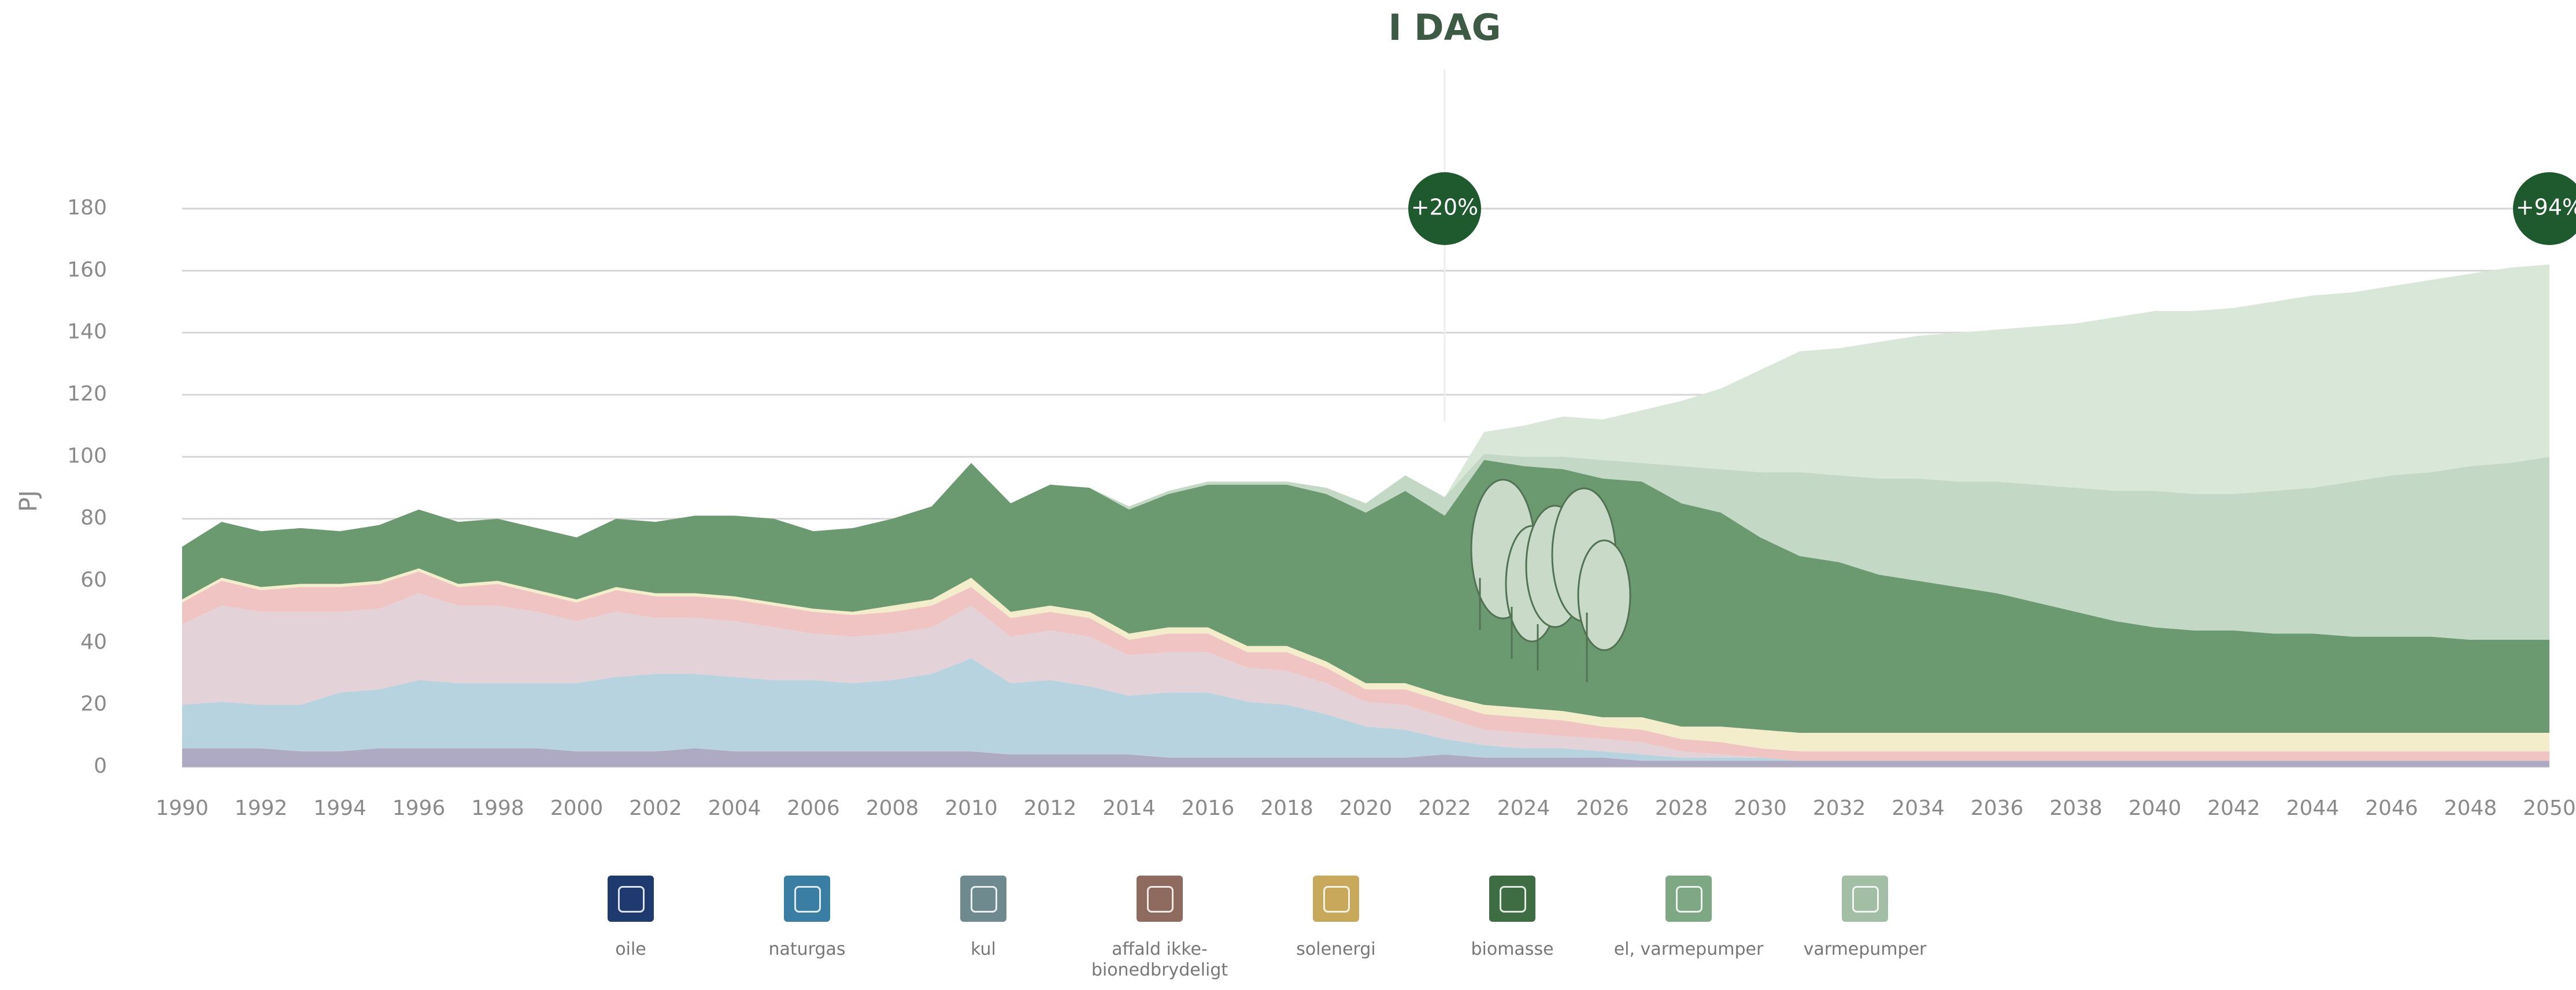 The height and width of the screenshot is (990, 2576). What do you see at coordinates (87, 332) in the screenshot?
I see `y-tick-label: 140` at bounding box center [87, 332].